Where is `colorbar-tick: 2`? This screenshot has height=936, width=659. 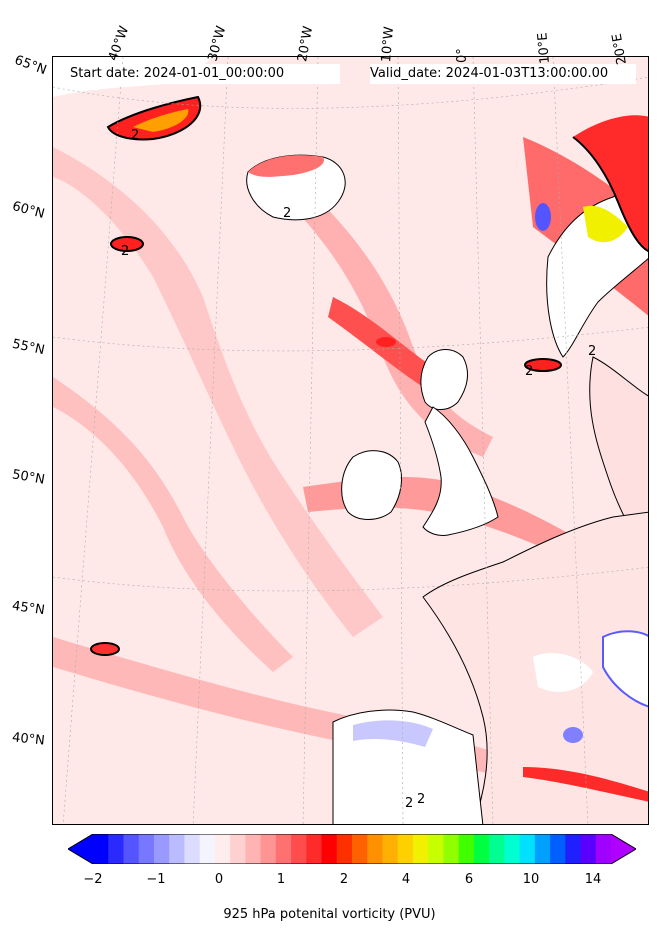 colorbar-tick: 2 is located at coordinates (344, 879).